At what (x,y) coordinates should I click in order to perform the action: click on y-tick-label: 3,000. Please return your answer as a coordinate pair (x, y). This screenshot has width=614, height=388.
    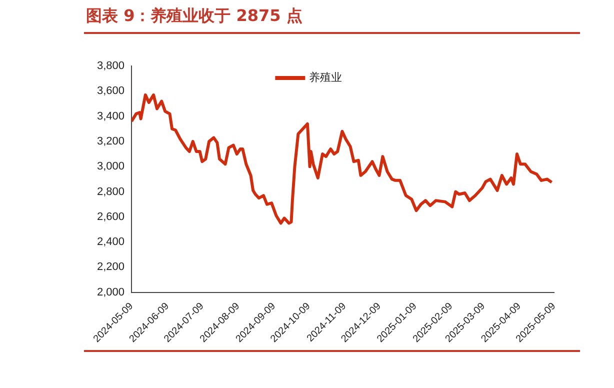
    Looking at the image, I should click on (110, 166).